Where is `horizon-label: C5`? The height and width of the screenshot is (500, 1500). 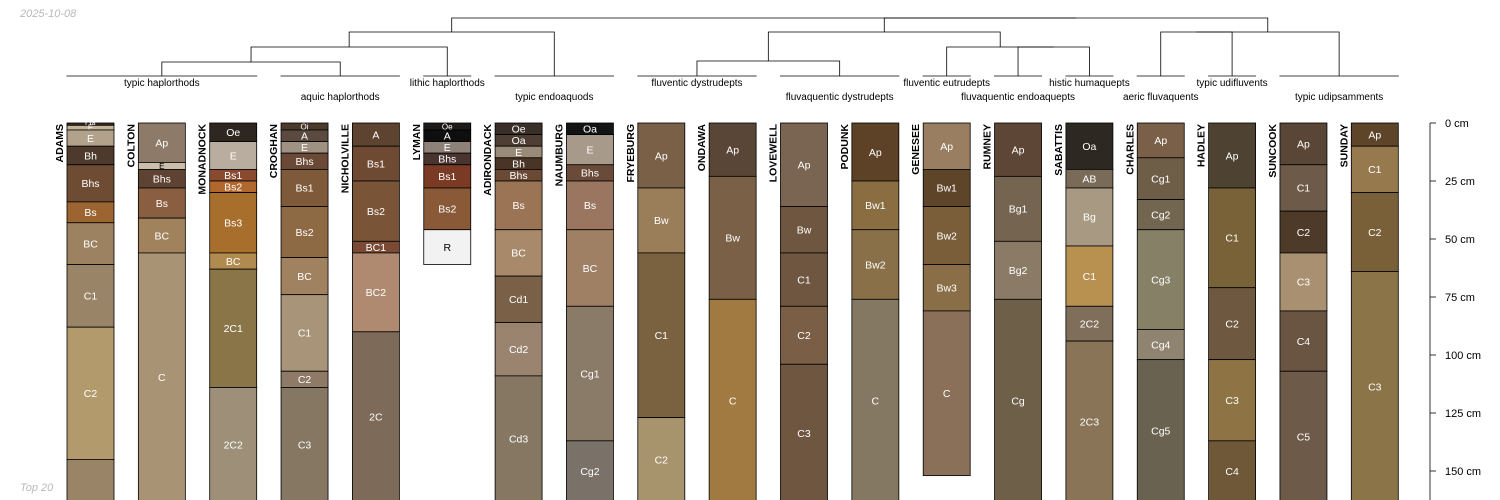 horizon-label: C5 is located at coordinates (1304, 437).